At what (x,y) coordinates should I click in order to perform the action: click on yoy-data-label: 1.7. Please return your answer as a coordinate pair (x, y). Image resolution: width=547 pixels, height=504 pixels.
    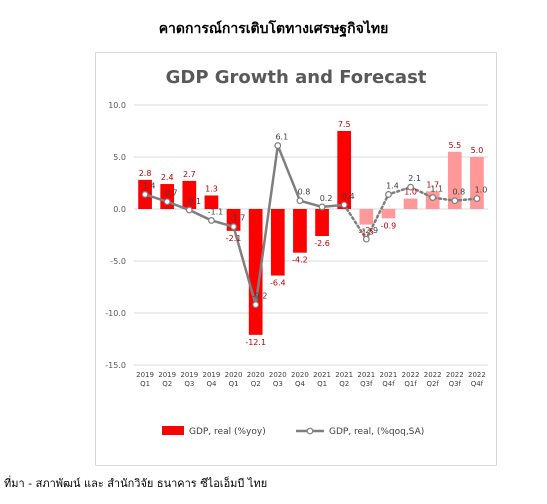
    Looking at the image, I should click on (432, 184).